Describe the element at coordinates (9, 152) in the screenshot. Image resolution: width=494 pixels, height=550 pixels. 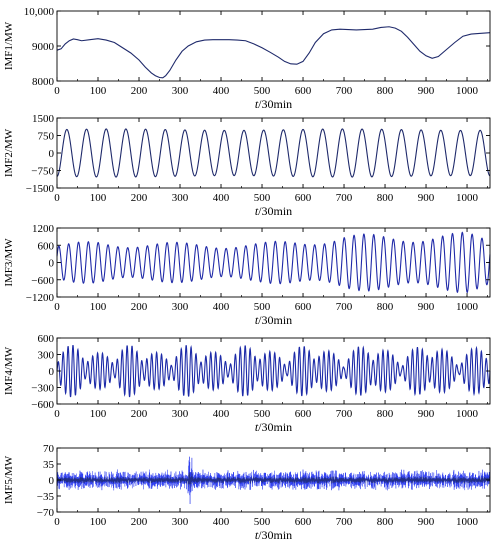
I see `y-axis-label: IMF2/MW` at that location.